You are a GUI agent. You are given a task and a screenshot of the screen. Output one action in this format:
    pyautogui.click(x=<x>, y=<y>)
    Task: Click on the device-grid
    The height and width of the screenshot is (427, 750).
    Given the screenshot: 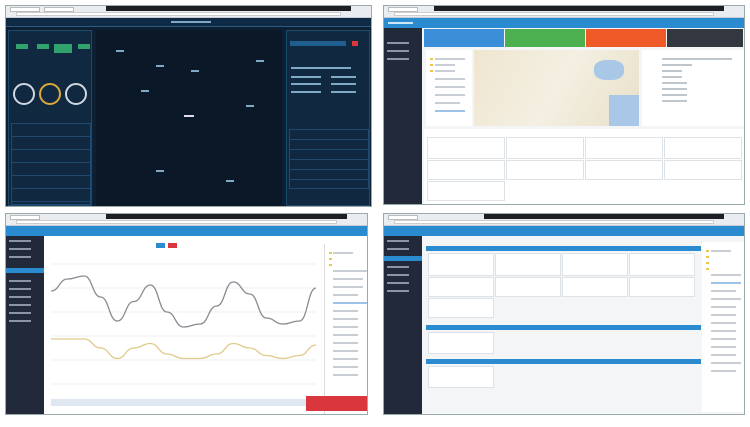 What is the action you would take?
    pyautogui.click(x=584, y=166)
    